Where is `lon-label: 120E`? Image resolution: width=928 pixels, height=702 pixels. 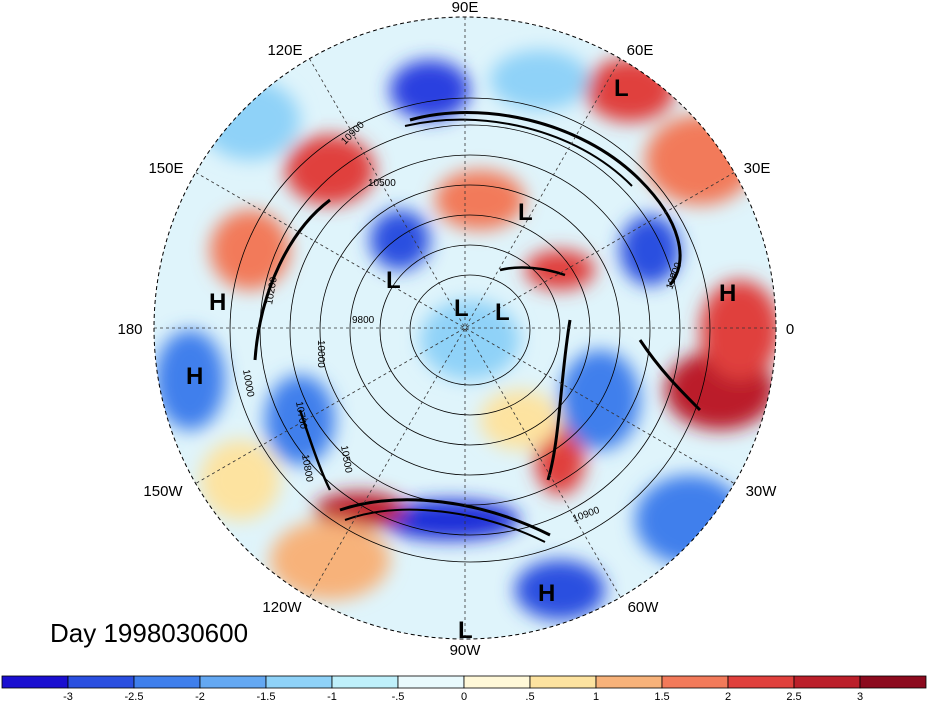 lon-label: 120E is located at coordinates (284, 50).